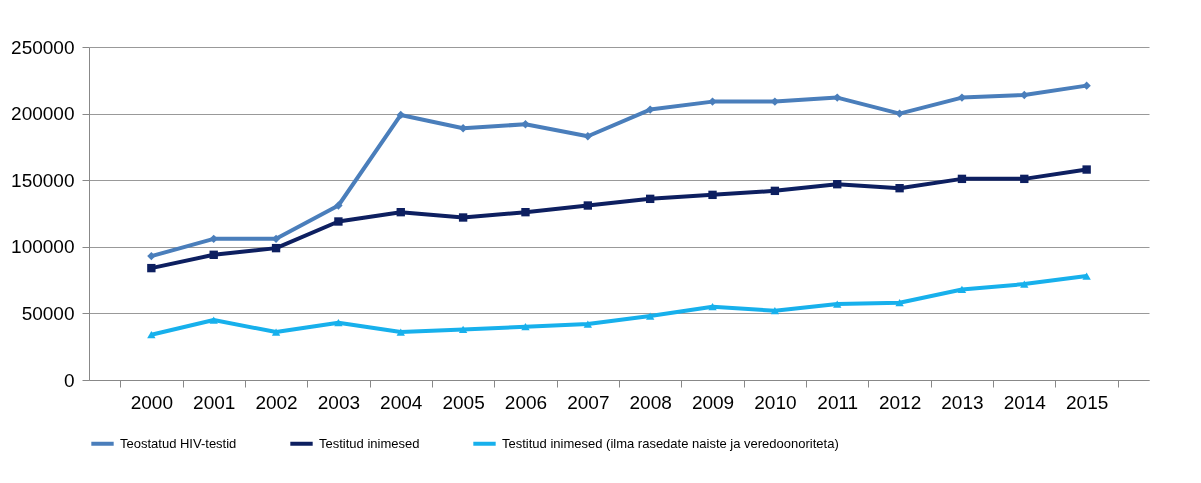  I want to click on x-tick-label: 2013, so click(962, 402).